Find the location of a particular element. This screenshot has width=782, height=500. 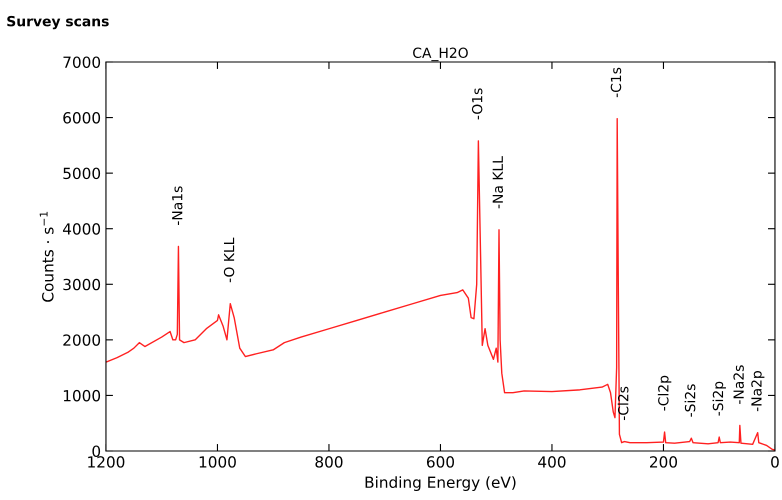

annotation: -O KLL is located at coordinates (229, 260).